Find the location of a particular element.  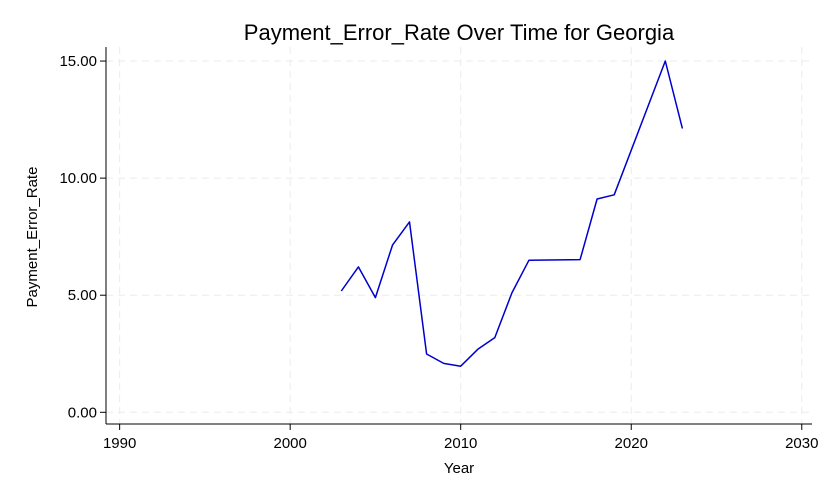

x-tick-label: 2030 is located at coordinates (801, 443).